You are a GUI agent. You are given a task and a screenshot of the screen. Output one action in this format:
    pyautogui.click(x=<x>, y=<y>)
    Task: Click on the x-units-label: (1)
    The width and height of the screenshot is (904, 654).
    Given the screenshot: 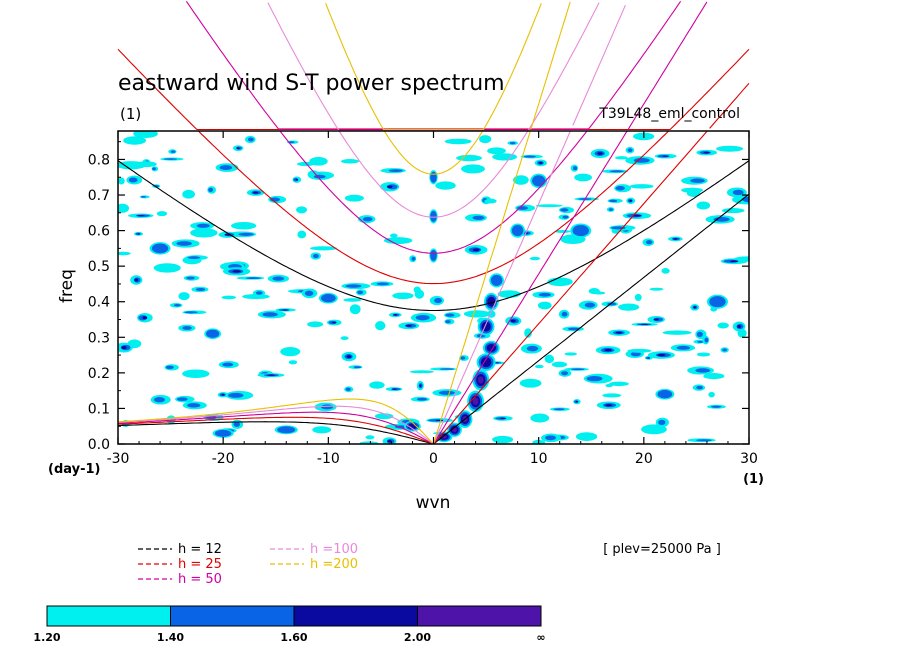 What is the action you would take?
    pyautogui.click(x=753, y=479)
    